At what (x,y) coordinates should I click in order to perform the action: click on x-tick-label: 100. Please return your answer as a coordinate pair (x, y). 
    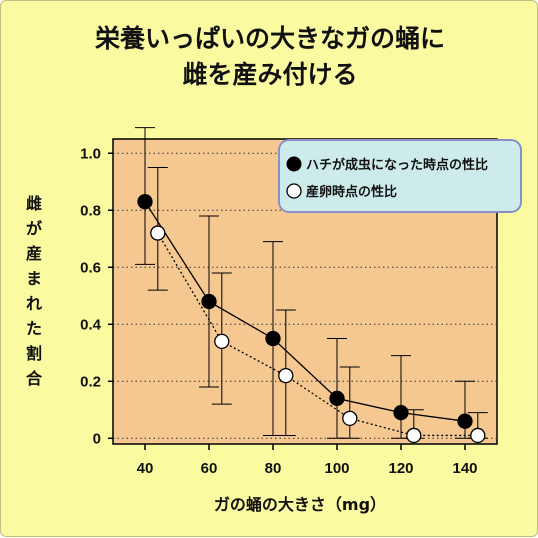
    Looking at the image, I should click on (336, 468).